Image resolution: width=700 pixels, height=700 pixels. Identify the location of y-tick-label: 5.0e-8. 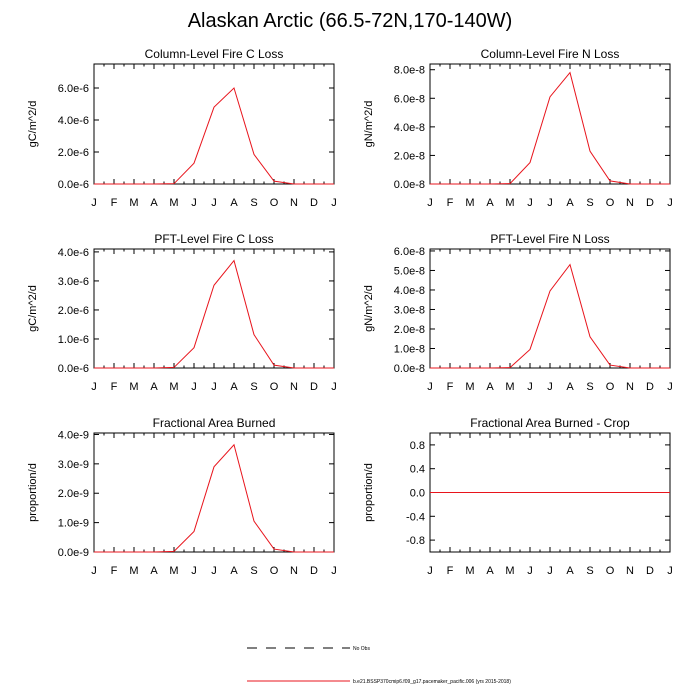
(409, 271).